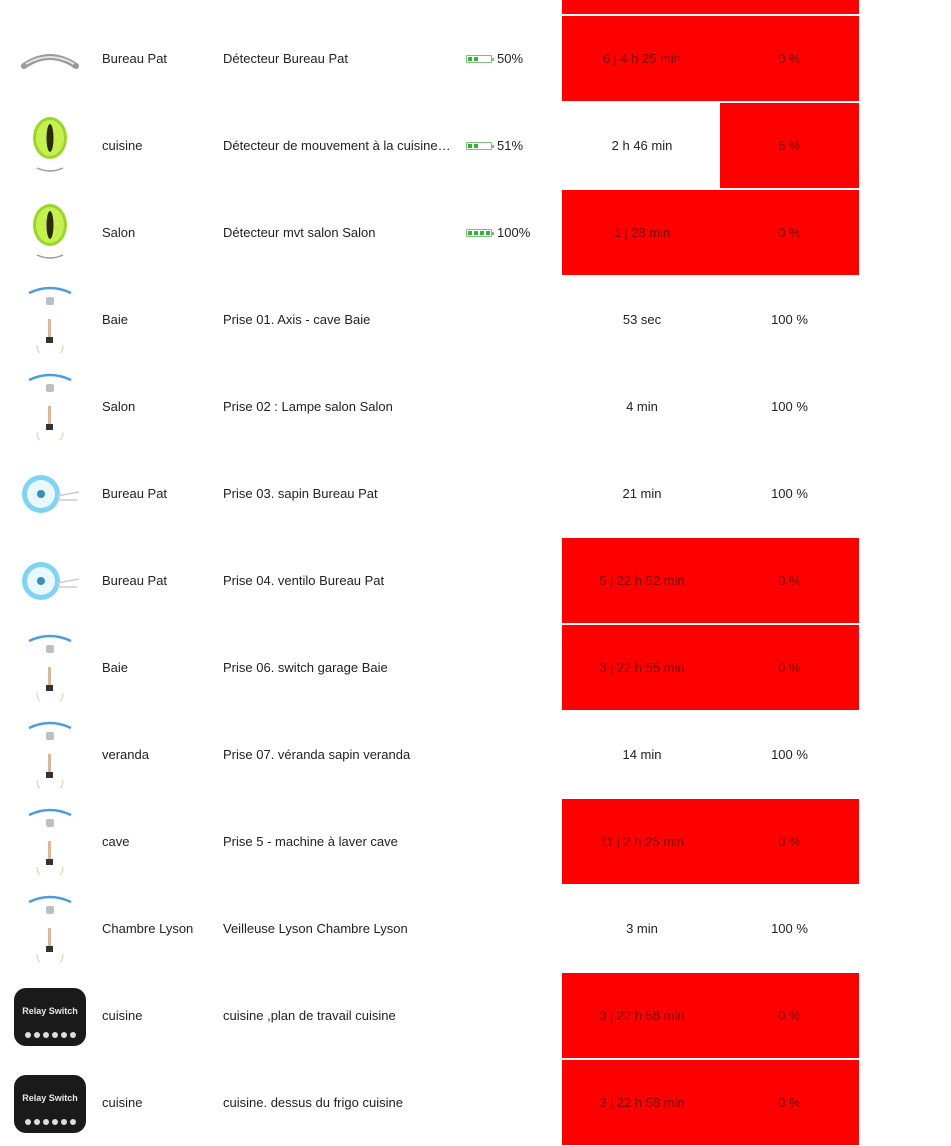 This screenshot has height=1146, width=951. I want to click on device-name: Prise 06. switch garage Baie, so click(305, 667).